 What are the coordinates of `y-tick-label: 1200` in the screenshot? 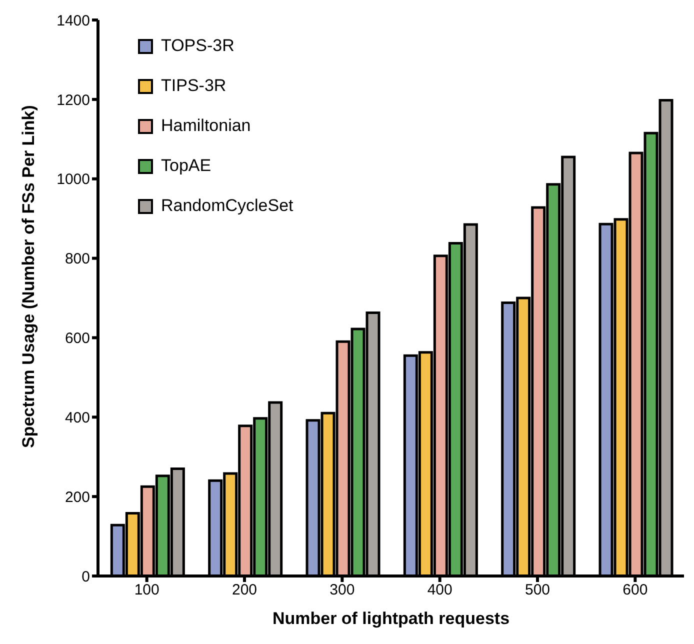 It's located at (73, 100).